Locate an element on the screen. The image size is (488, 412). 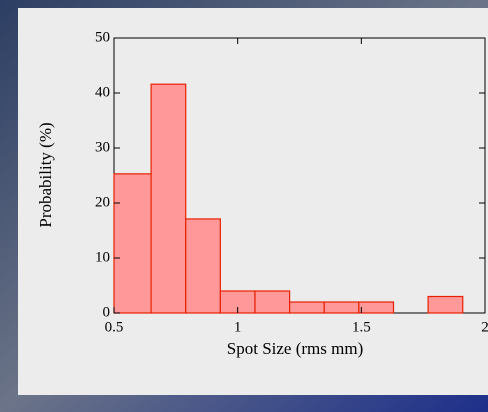
x-tick-label: 1.5 is located at coordinates (361, 327).